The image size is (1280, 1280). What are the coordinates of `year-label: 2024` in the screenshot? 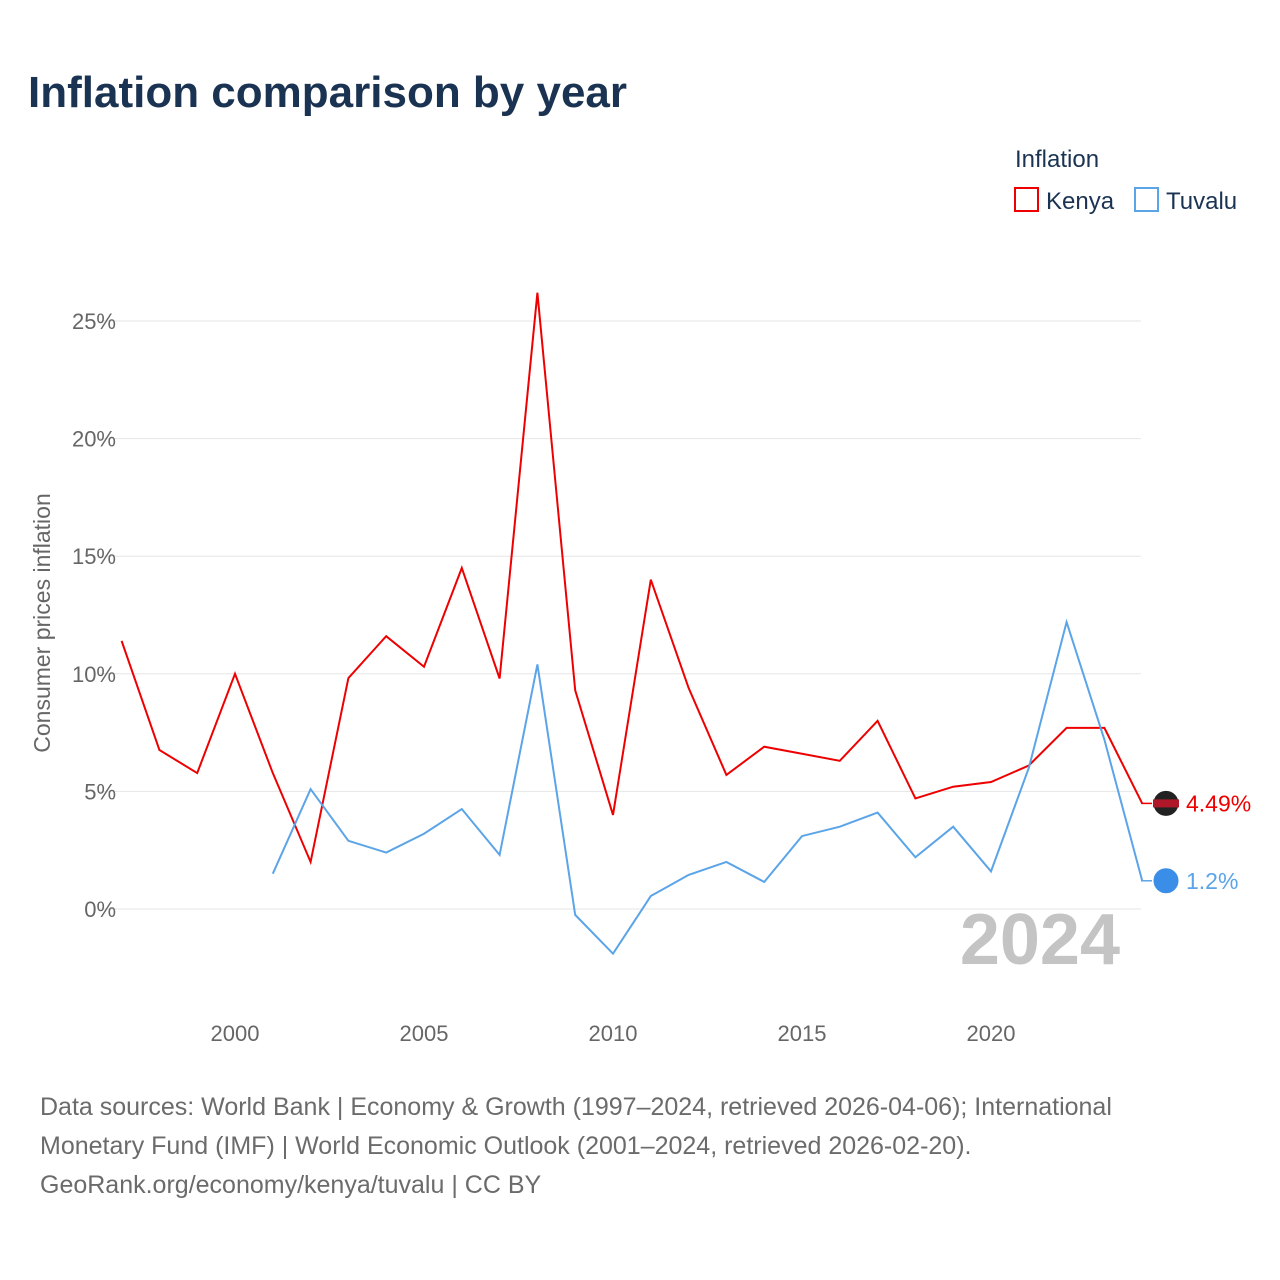 It's located at (1040, 940).